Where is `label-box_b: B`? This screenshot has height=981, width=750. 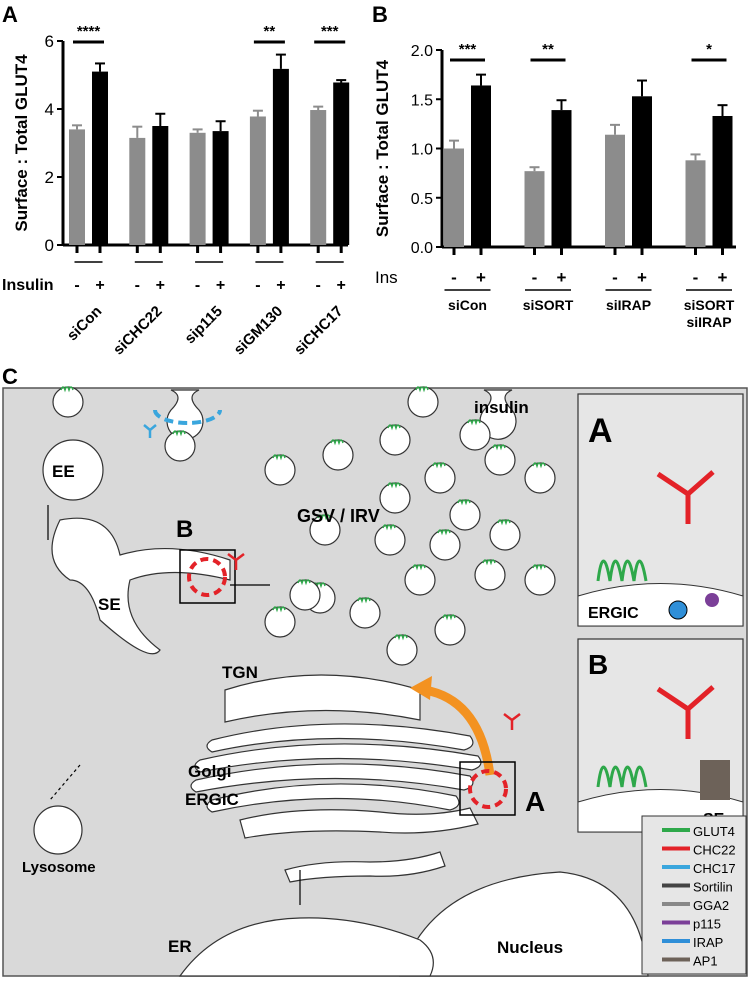 label-box_b: B is located at coordinates (184, 529).